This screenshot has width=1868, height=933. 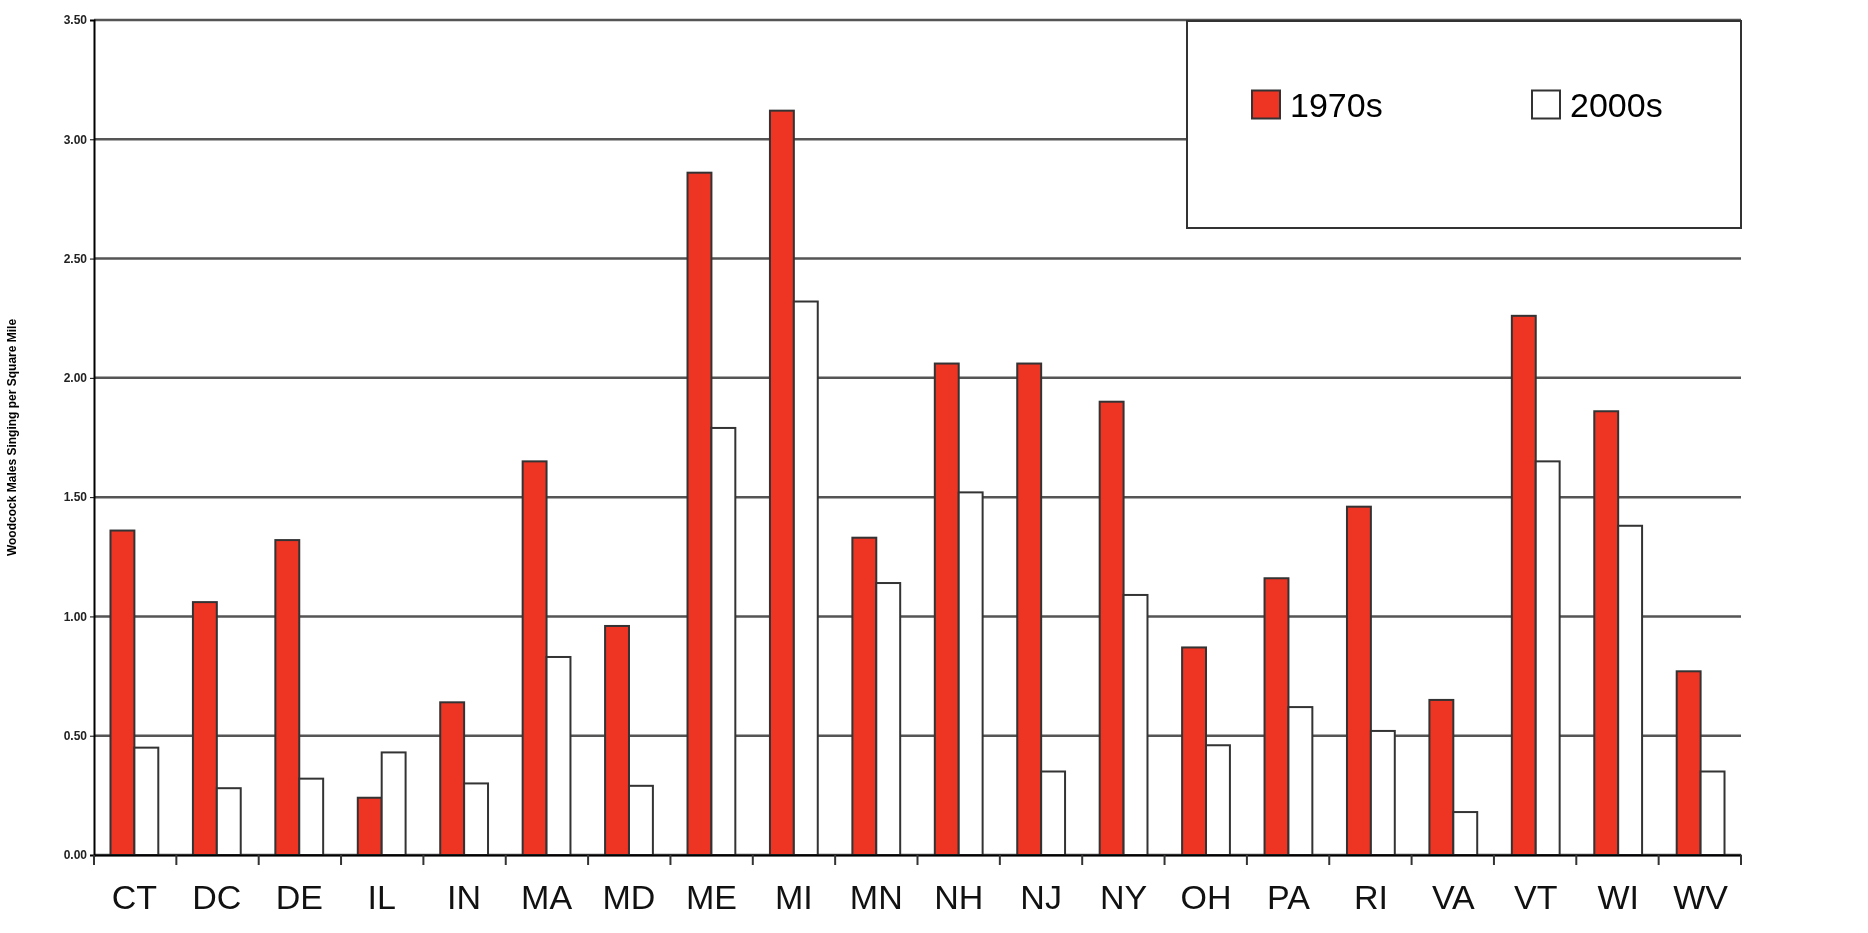 I want to click on legend-label: 2000s, so click(x=1616, y=104).